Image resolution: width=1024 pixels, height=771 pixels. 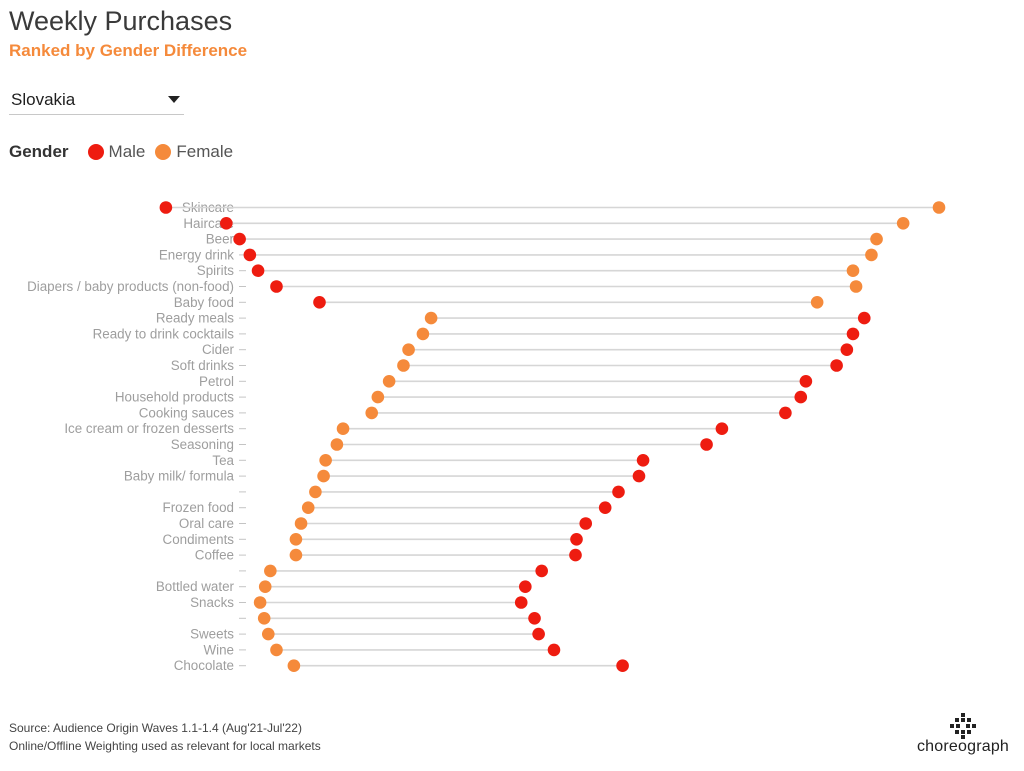 I want to click on category-label: Frozen food, so click(x=198, y=507).